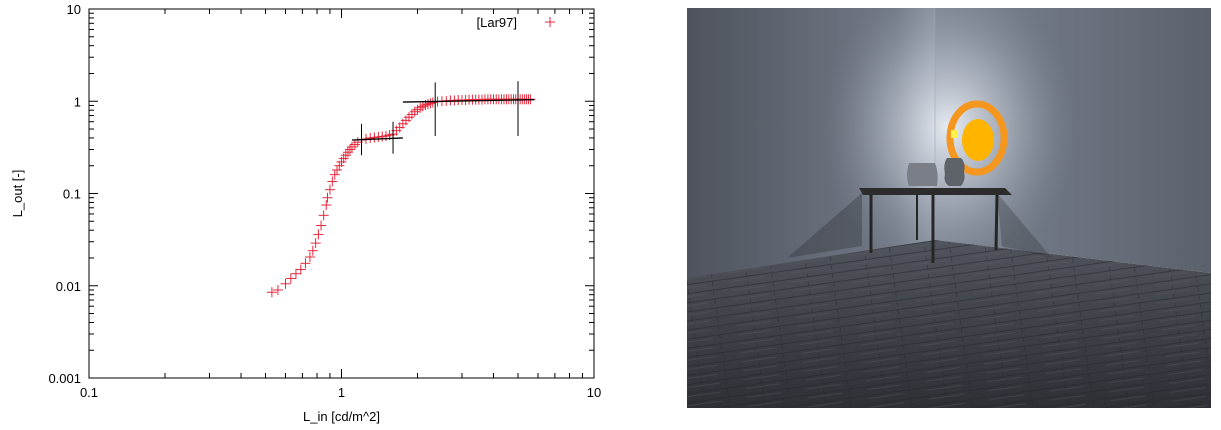 This screenshot has width=1221, height=430. What do you see at coordinates (954, 172) in the screenshot?
I see `vase` at bounding box center [954, 172].